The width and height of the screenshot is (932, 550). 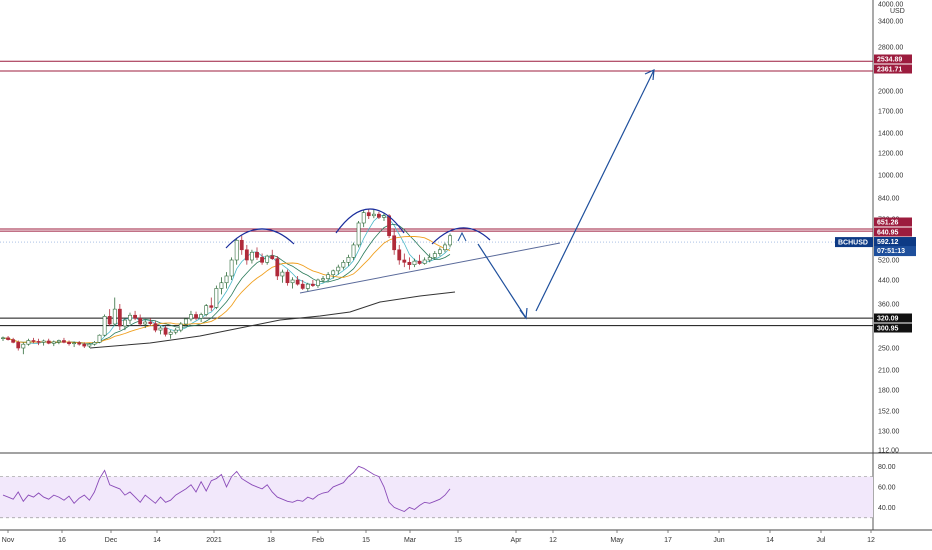 What do you see at coordinates (889, 432) in the screenshot?
I see `price-tick-label: 130.00` at bounding box center [889, 432].